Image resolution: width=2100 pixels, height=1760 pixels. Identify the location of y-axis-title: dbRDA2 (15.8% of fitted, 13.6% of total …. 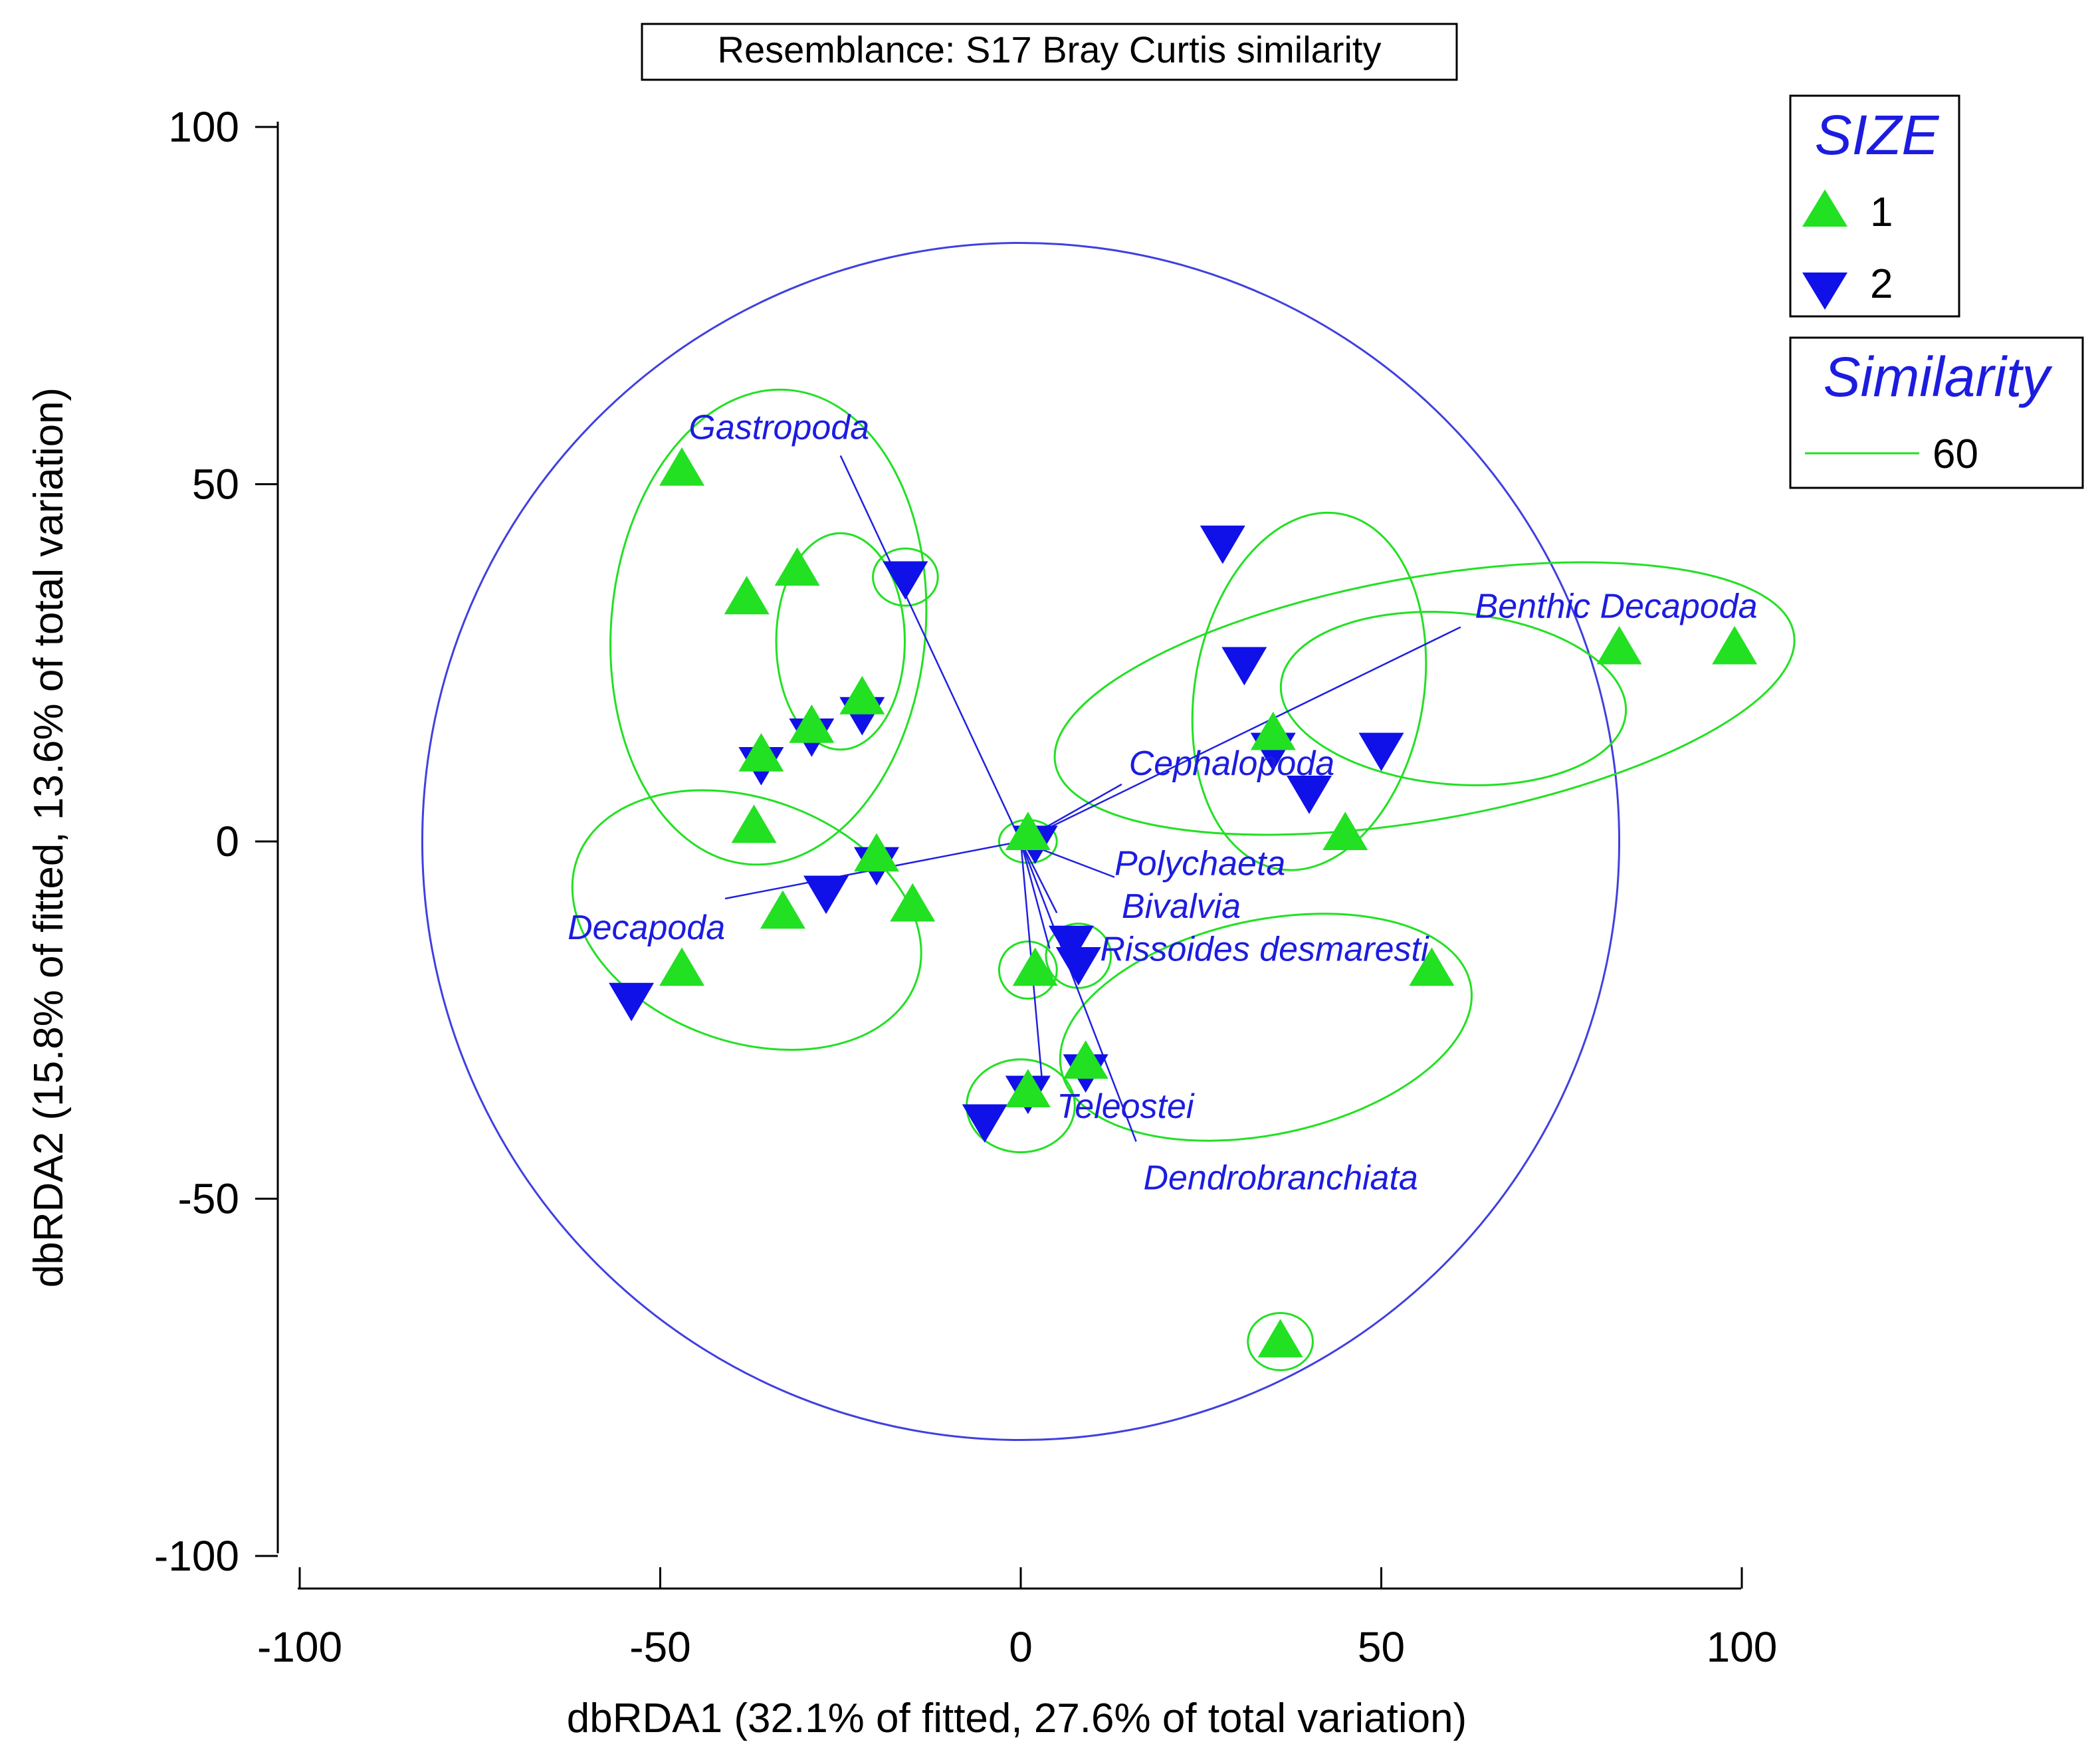
(49, 837).